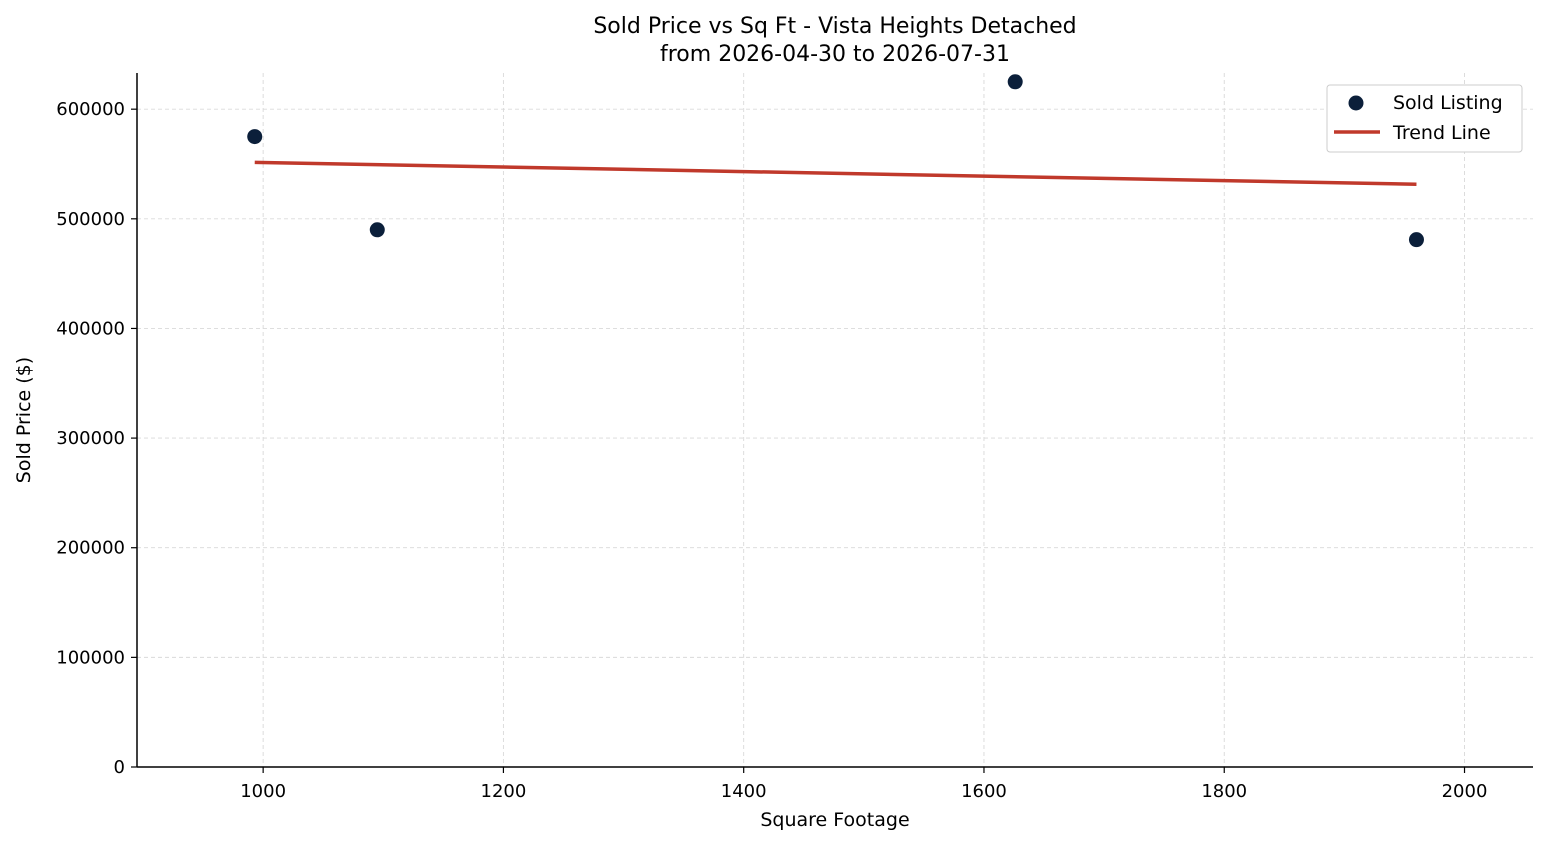  I want to click on legend-marker-sold-listing, so click(1356, 103).